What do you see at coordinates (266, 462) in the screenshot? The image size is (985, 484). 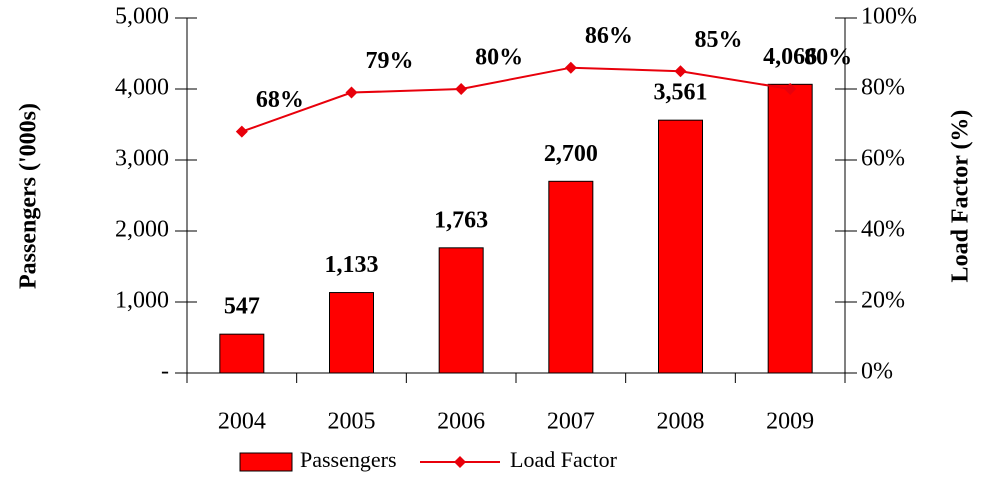 I see `legend-swatch` at bounding box center [266, 462].